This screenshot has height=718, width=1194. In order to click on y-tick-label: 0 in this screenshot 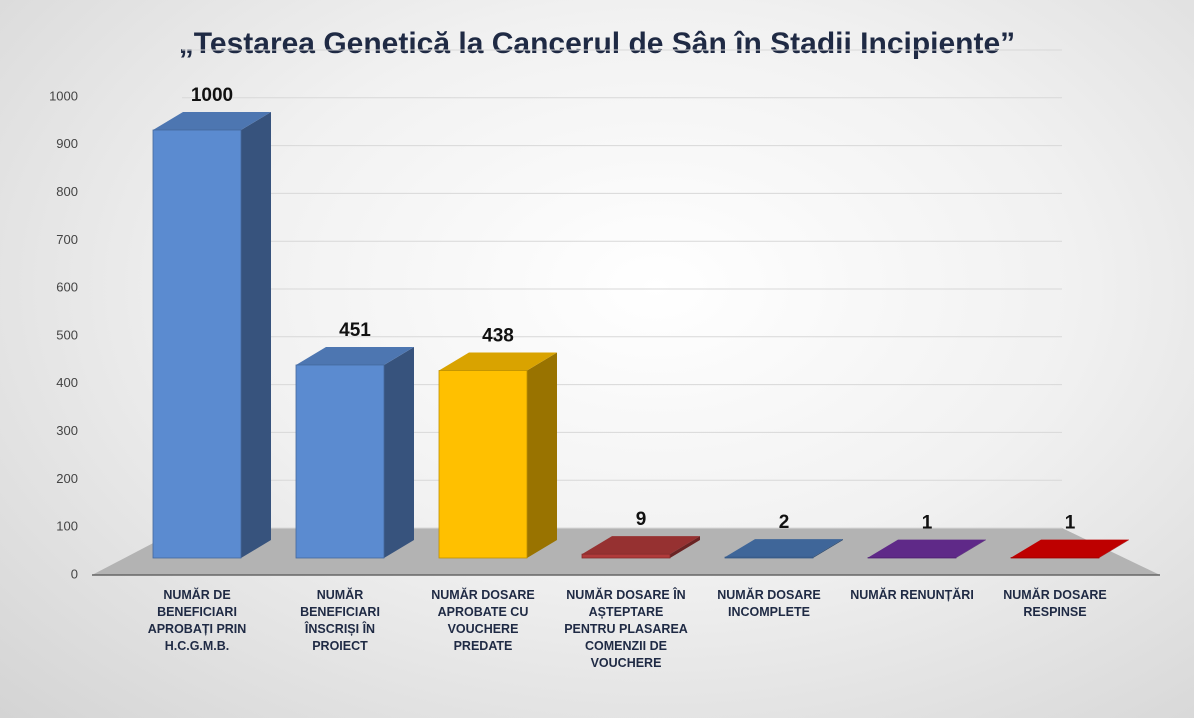, I will do `click(74, 573)`.